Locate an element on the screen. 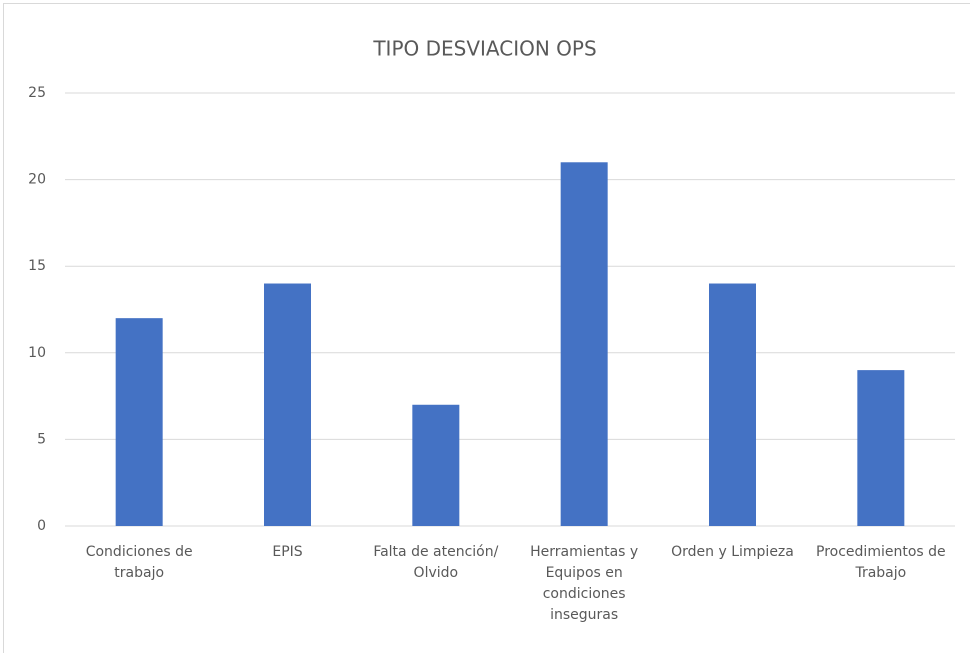 This screenshot has height=653, width=970. x-tick-label: Procedimientos de Trabajo is located at coordinates (881, 562).